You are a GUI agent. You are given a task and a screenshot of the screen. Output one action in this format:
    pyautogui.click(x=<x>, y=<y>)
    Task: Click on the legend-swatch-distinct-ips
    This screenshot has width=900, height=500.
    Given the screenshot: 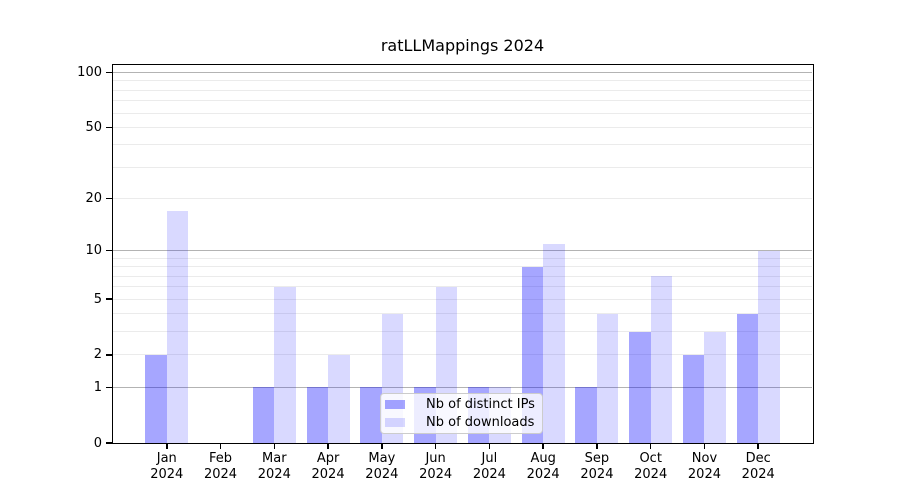 What is the action you would take?
    pyautogui.click(x=395, y=404)
    